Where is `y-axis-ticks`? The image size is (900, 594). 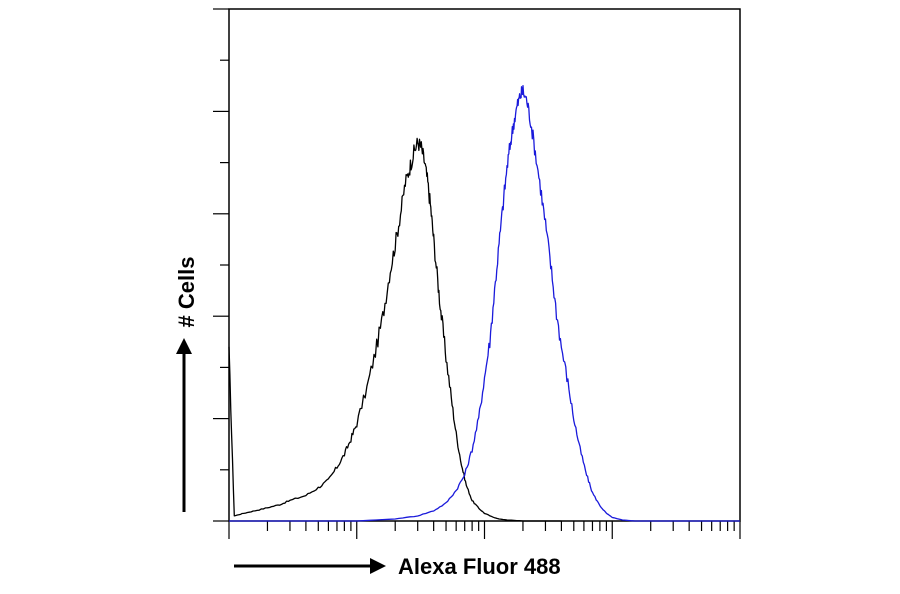
y-axis-ticks is located at coordinates (221, 265).